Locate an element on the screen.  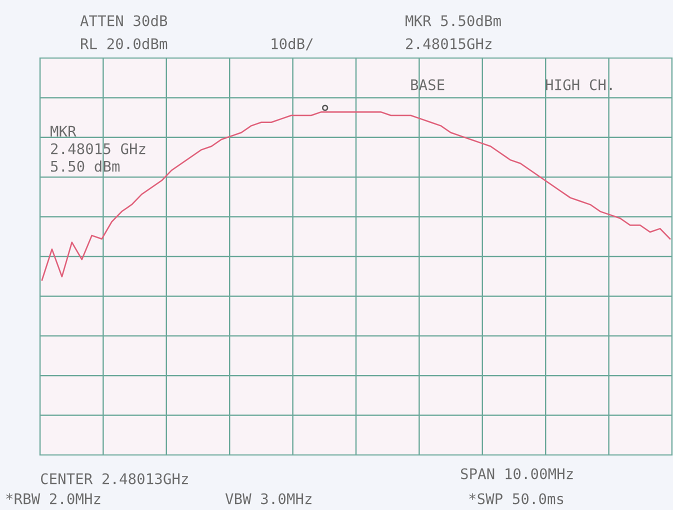
text: 10dB/ is located at coordinates (292, 44).